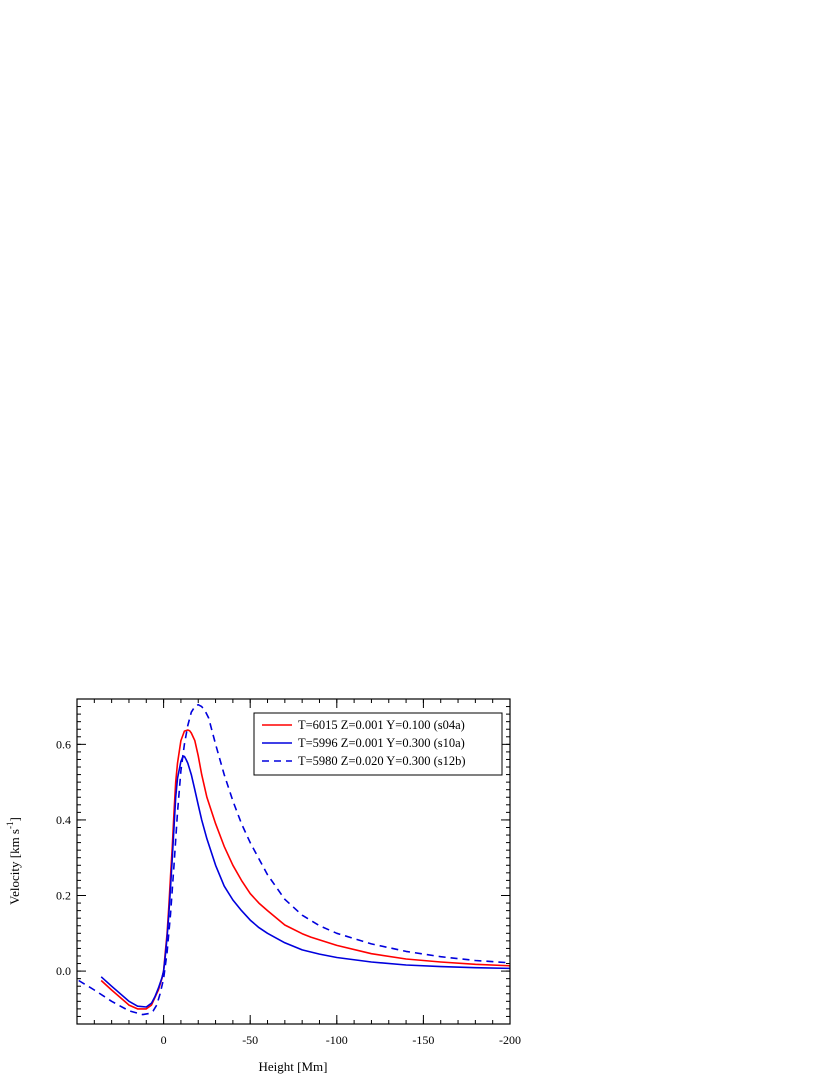  What do you see at coordinates (423, 1040) in the screenshot?
I see `x-tick-label: -150` at bounding box center [423, 1040].